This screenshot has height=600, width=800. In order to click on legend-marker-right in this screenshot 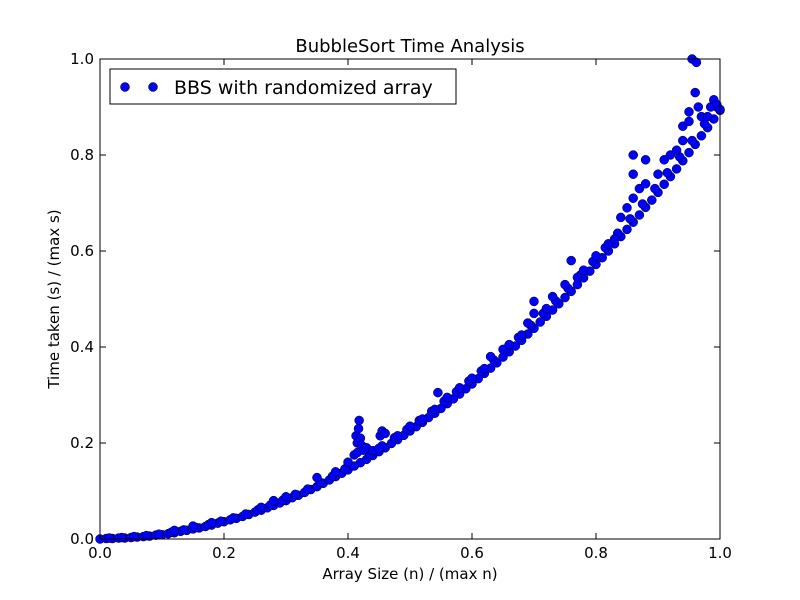, I will do `click(153, 87)`.